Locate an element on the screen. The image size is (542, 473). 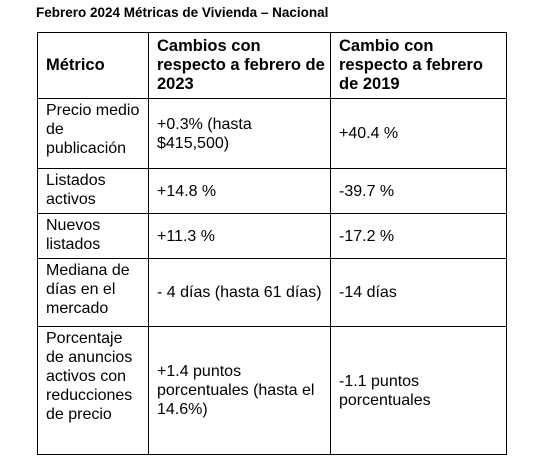
change-vs-2019-cell: +40.4 % is located at coordinates (418, 133).